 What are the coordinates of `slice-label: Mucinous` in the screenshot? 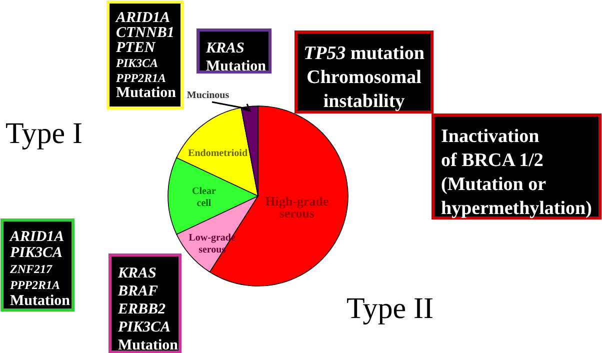 It's located at (208, 95).